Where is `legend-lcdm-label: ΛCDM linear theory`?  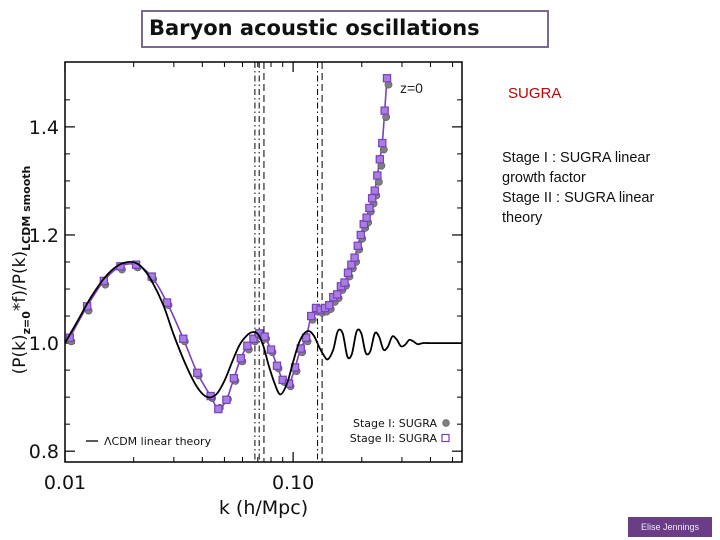
legend-lcdm-label: ΛCDM linear theory is located at coordinates (158, 441).